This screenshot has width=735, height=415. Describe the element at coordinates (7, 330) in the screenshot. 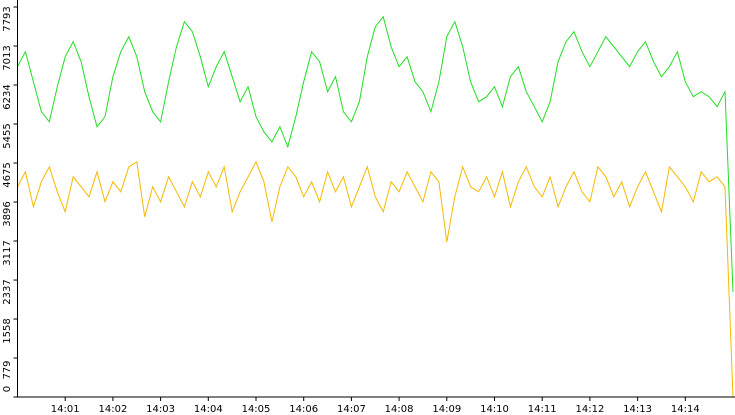

I see `y-tick-label: 1558` at that location.